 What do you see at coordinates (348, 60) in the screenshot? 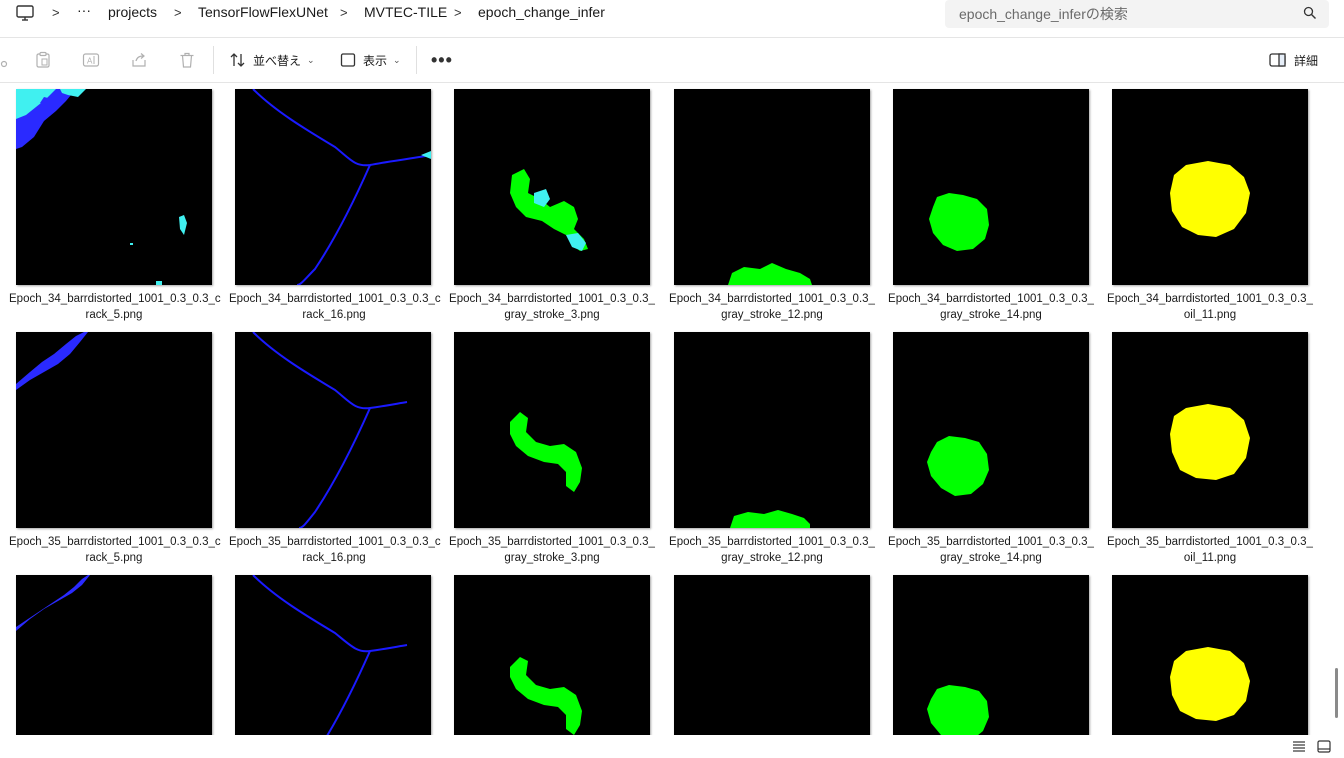
I see `view-icon` at bounding box center [348, 60].